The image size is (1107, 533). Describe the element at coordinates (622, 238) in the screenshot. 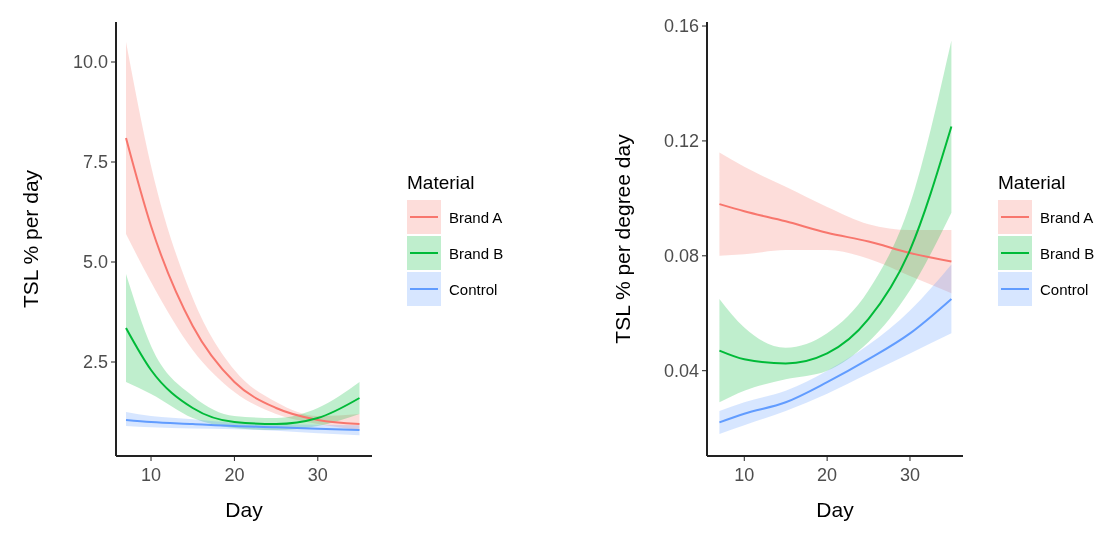

I see `y-axis-title: TSL % per degree day` at that location.